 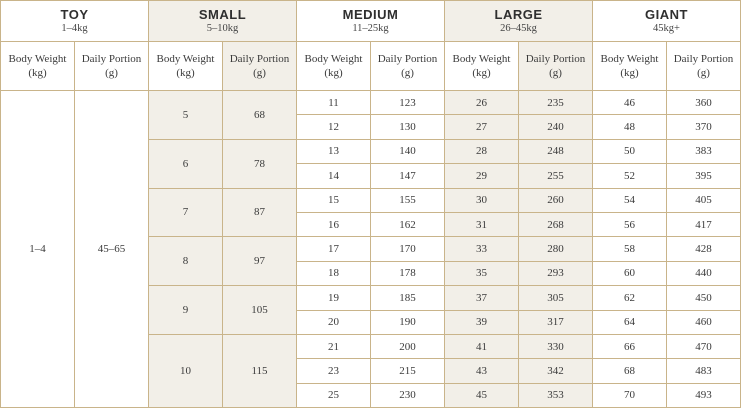 What do you see at coordinates (185, 371) in the screenshot?
I see `small-weight-cell: 10` at bounding box center [185, 371].